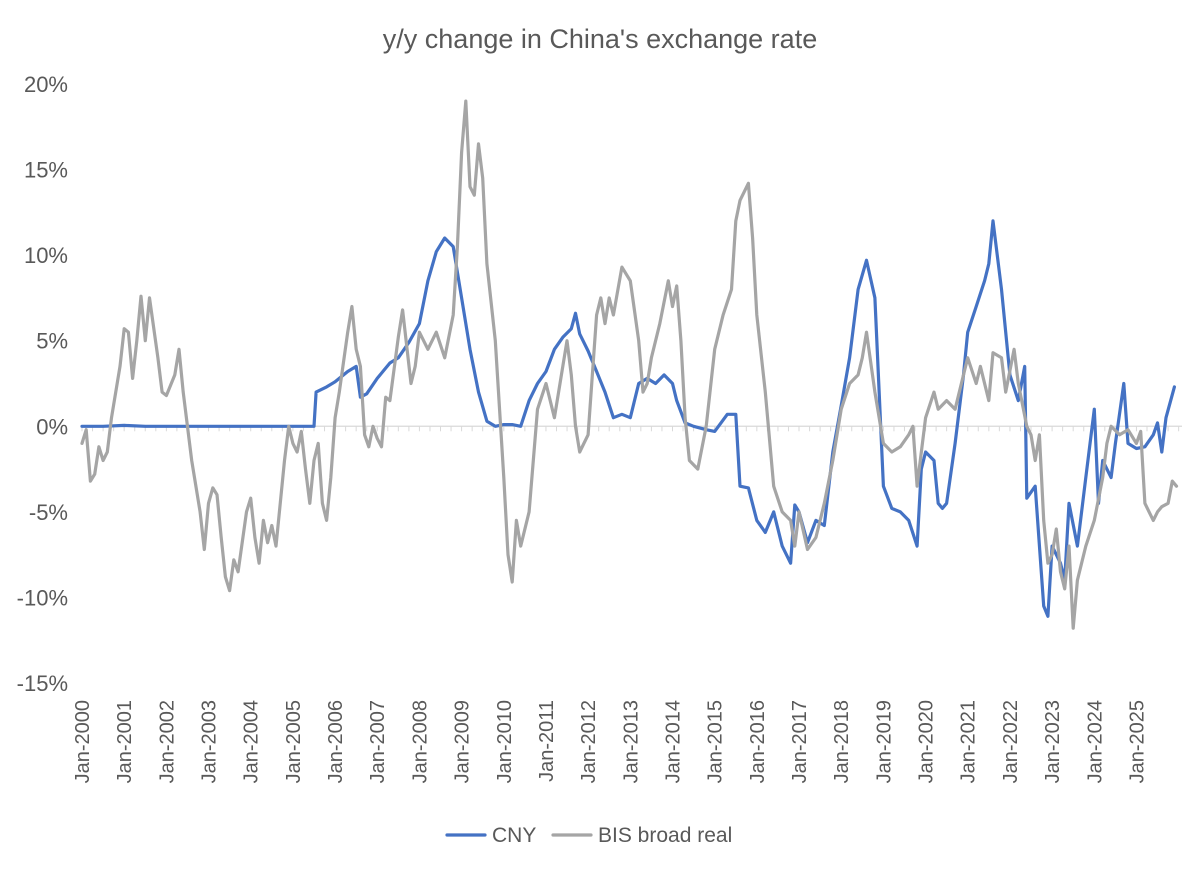 This screenshot has height=871, width=1200. Describe the element at coordinates (1053, 741) in the screenshot. I see `x-tick-label: Jan-2023` at that location.